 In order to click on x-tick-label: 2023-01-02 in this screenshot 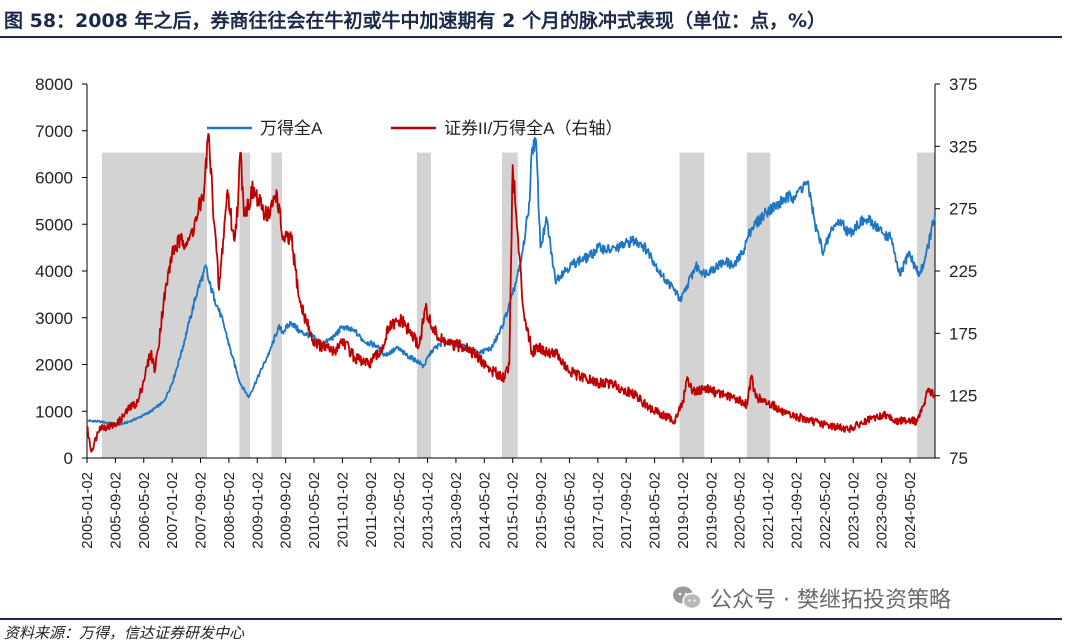, I will do `click(853, 510)`.